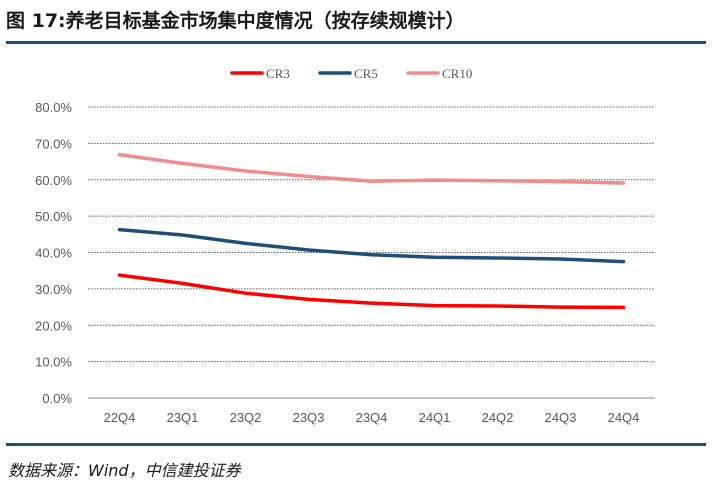 The image size is (712, 490). Describe the element at coordinates (260, 73) in the screenshot. I see `legend-item-cr3: CR3` at that location.